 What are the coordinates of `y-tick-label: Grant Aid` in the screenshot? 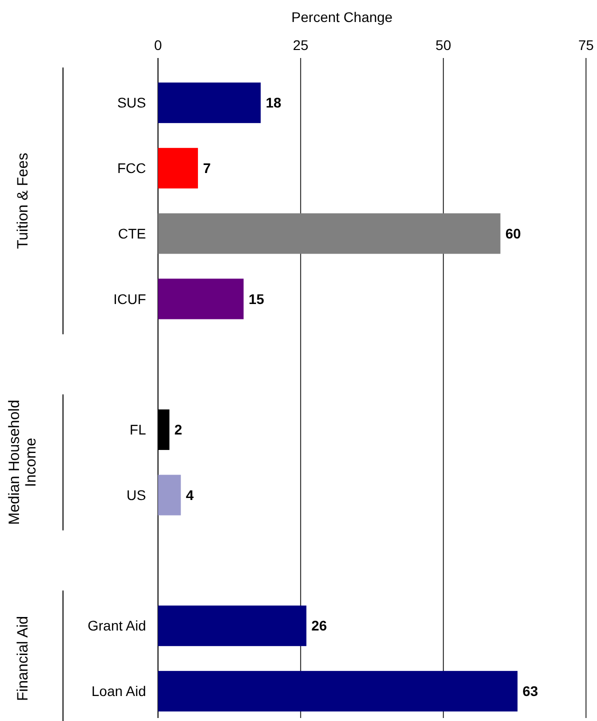 It's located at (117, 626).